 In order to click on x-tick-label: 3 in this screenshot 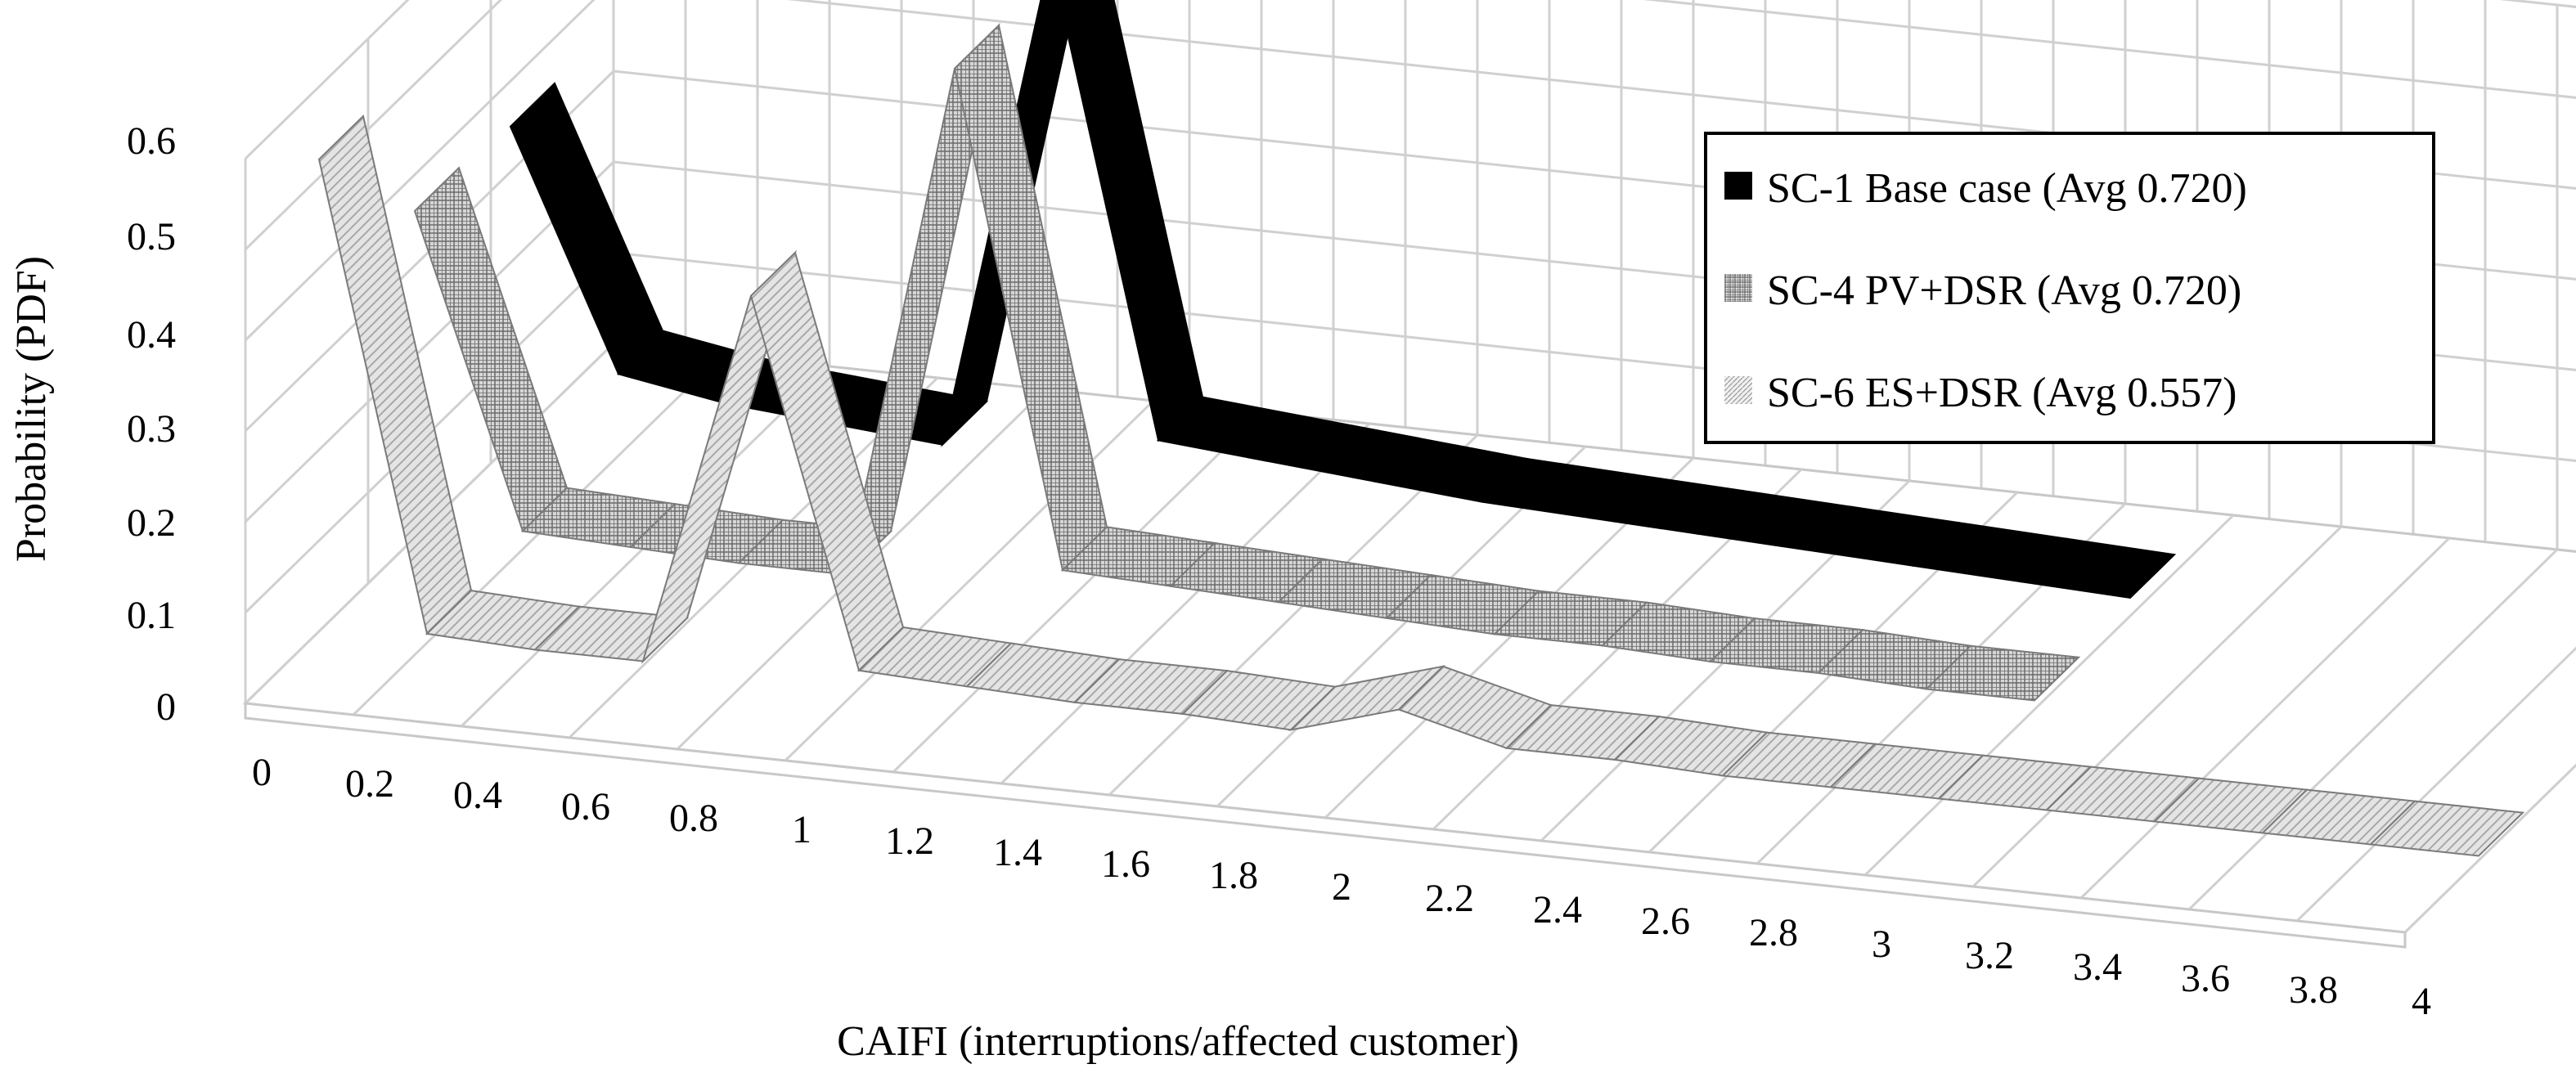, I will do `click(1882, 944)`.